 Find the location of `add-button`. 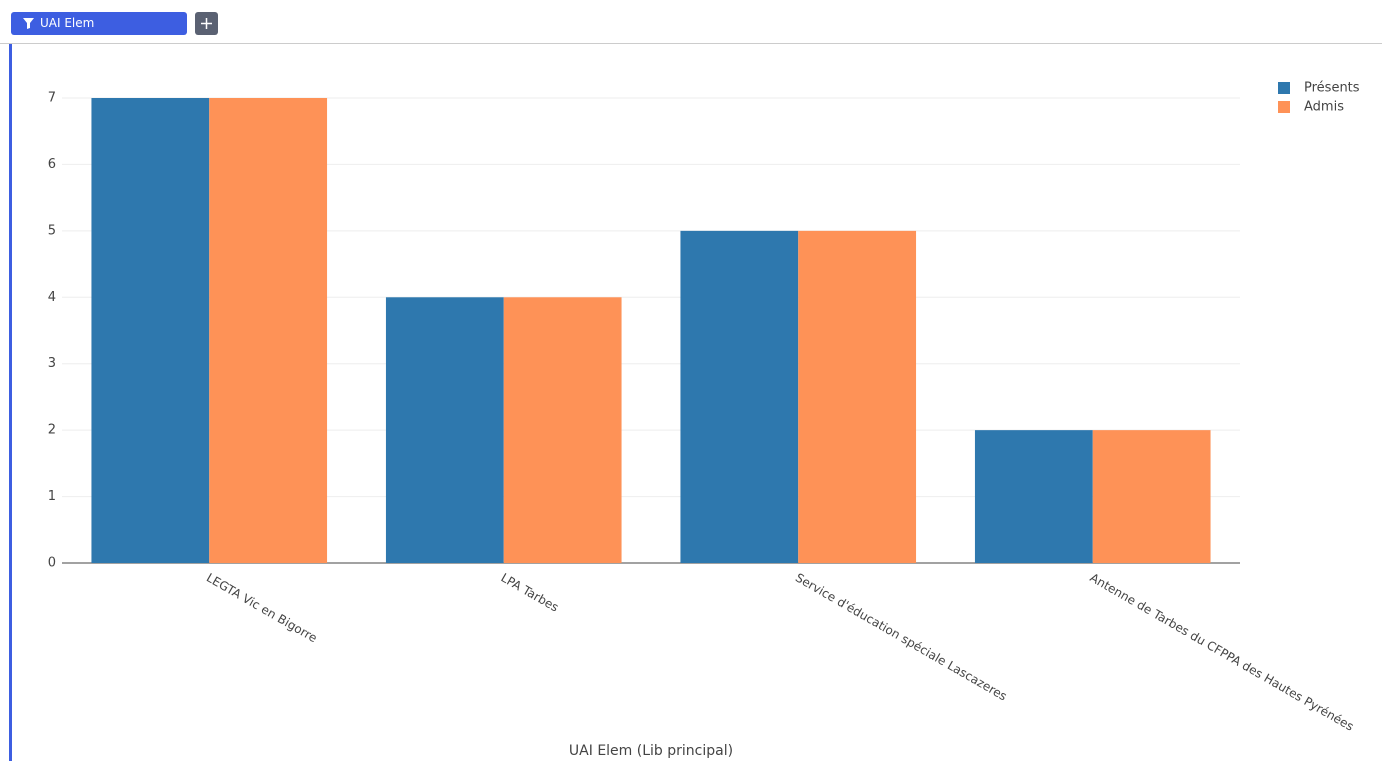

add-button is located at coordinates (206, 23).